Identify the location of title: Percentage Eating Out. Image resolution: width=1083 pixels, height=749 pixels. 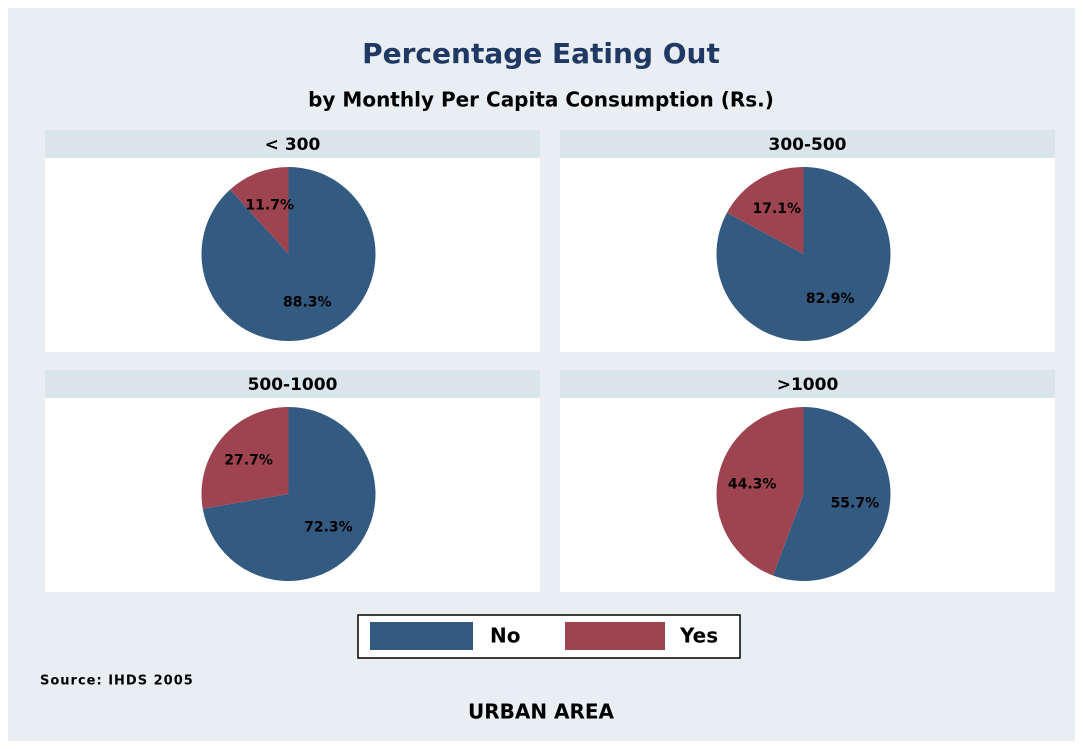
(541, 53).